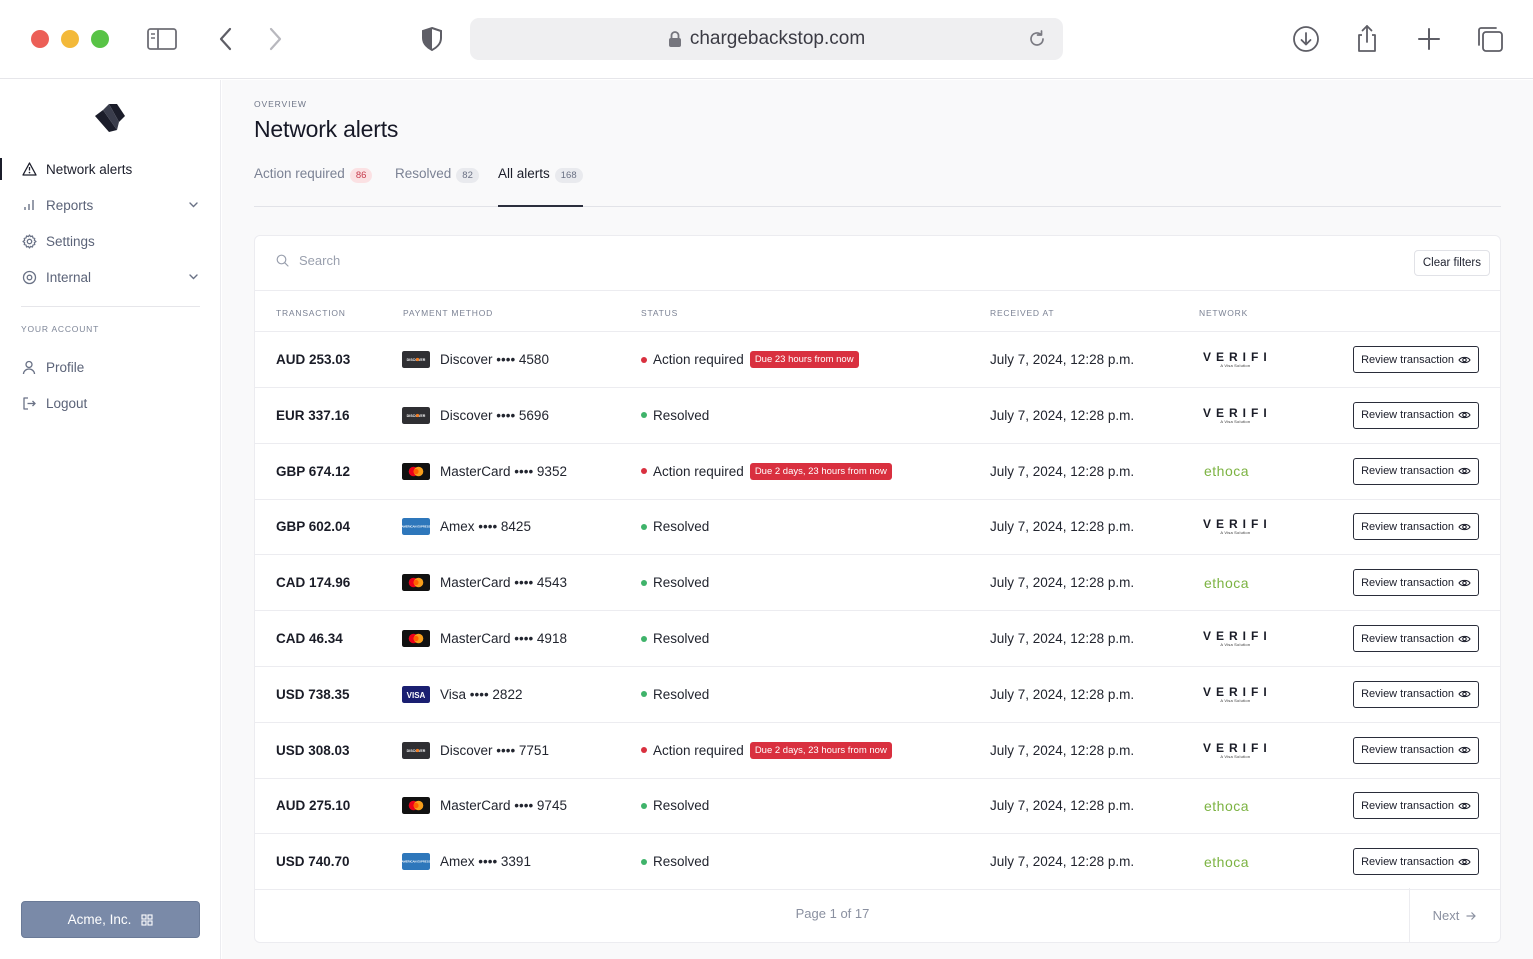  What do you see at coordinates (311, 313) in the screenshot?
I see `column-header-transaction: TRANSACTION` at bounding box center [311, 313].